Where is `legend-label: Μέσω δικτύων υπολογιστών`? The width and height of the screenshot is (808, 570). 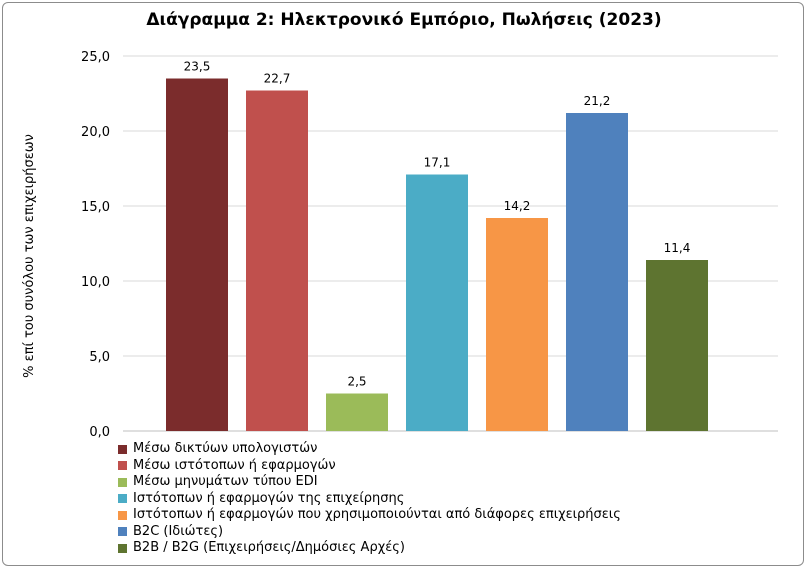
legend-label: Μέσω δικτύων υπολογιστών is located at coordinates (225, 448).